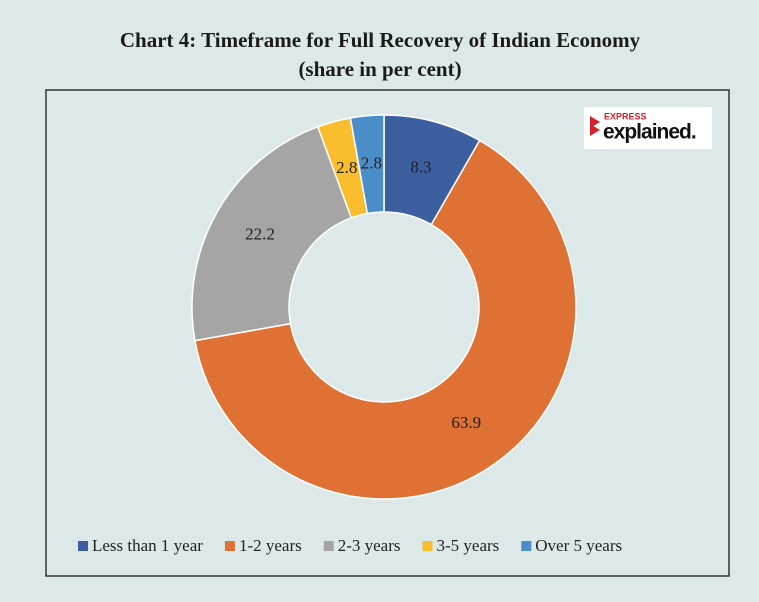 The height and width of the screenshot is (602, 759). I want to click on logo-main: explained., so click(649, 132).